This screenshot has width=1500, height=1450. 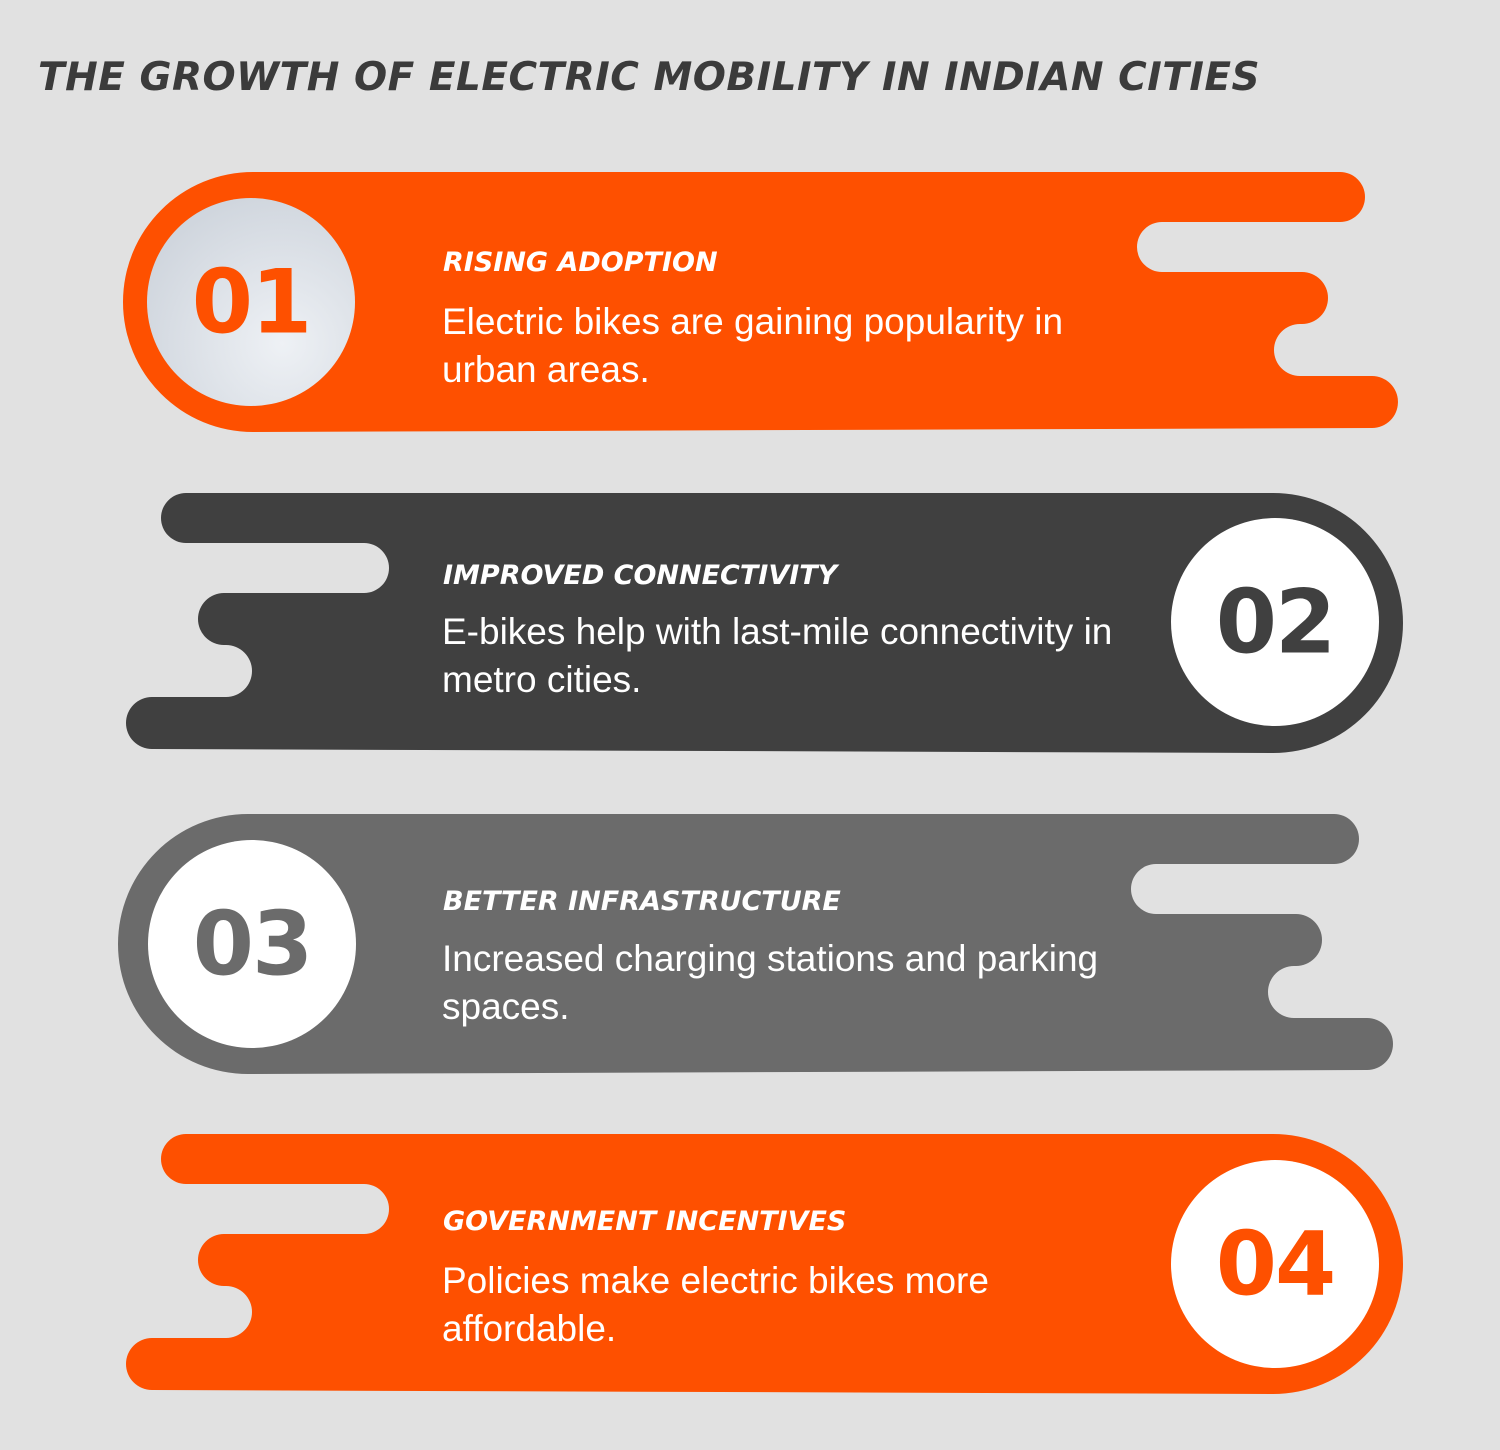 I want to click on step-2-heading: IMPROVED CONNECTIVITY, so click(x=640, y=575).